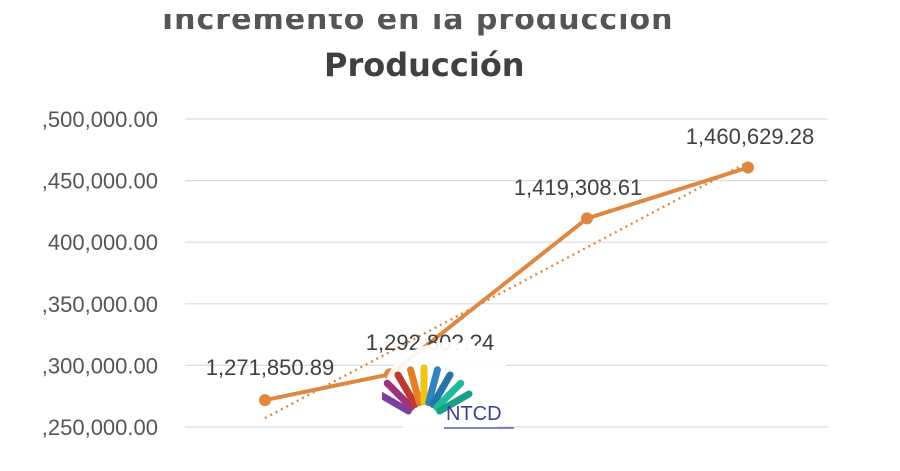 This screenshot has width=900, height=471. What do you see at coordinates (750, 136) in the screenshot?
I see `data-label: 1,460,629.28` at bounding box center [750, 136].